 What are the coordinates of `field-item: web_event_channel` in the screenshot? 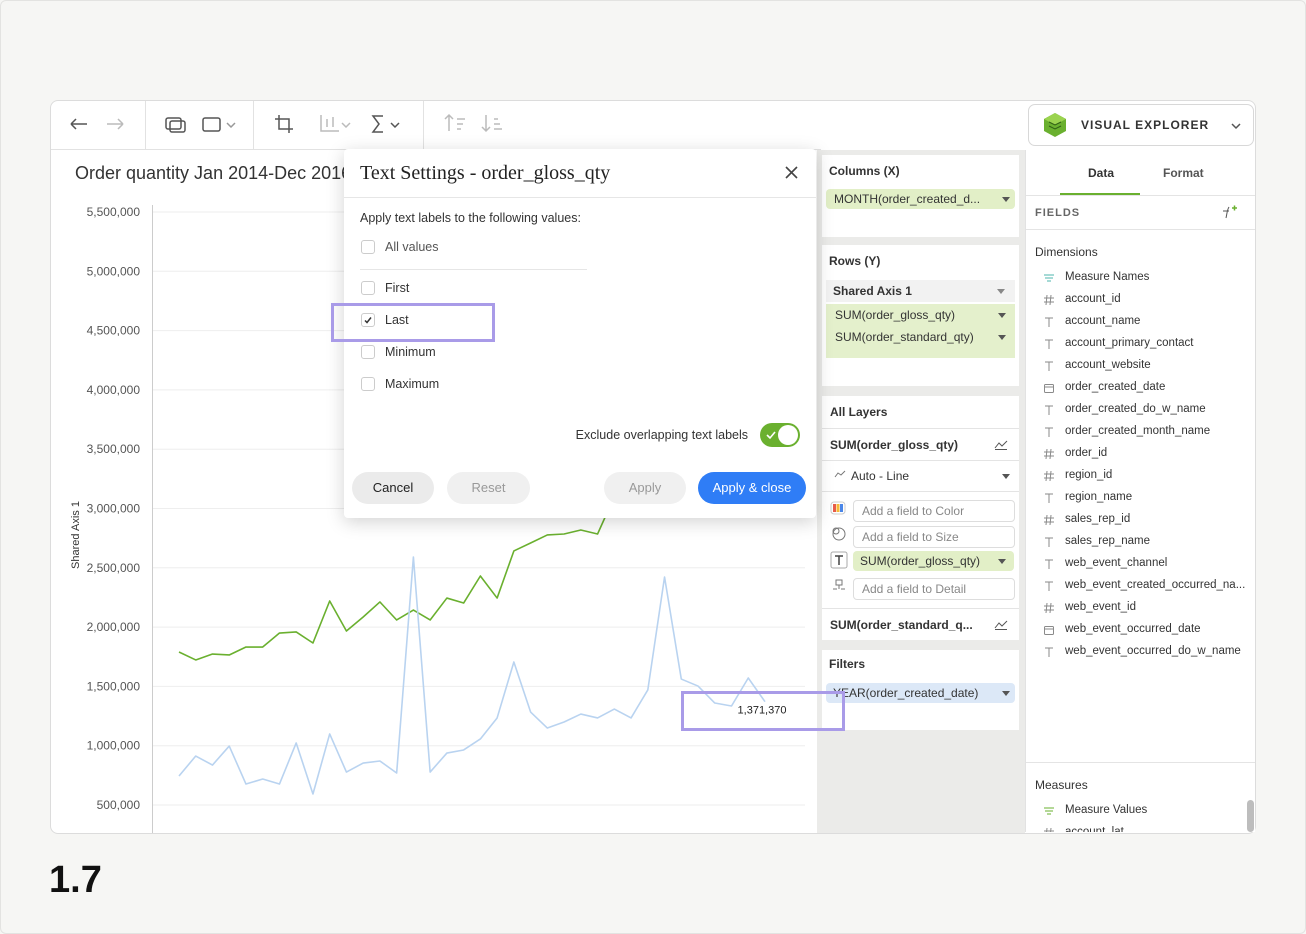 It's located at (1116, 563).